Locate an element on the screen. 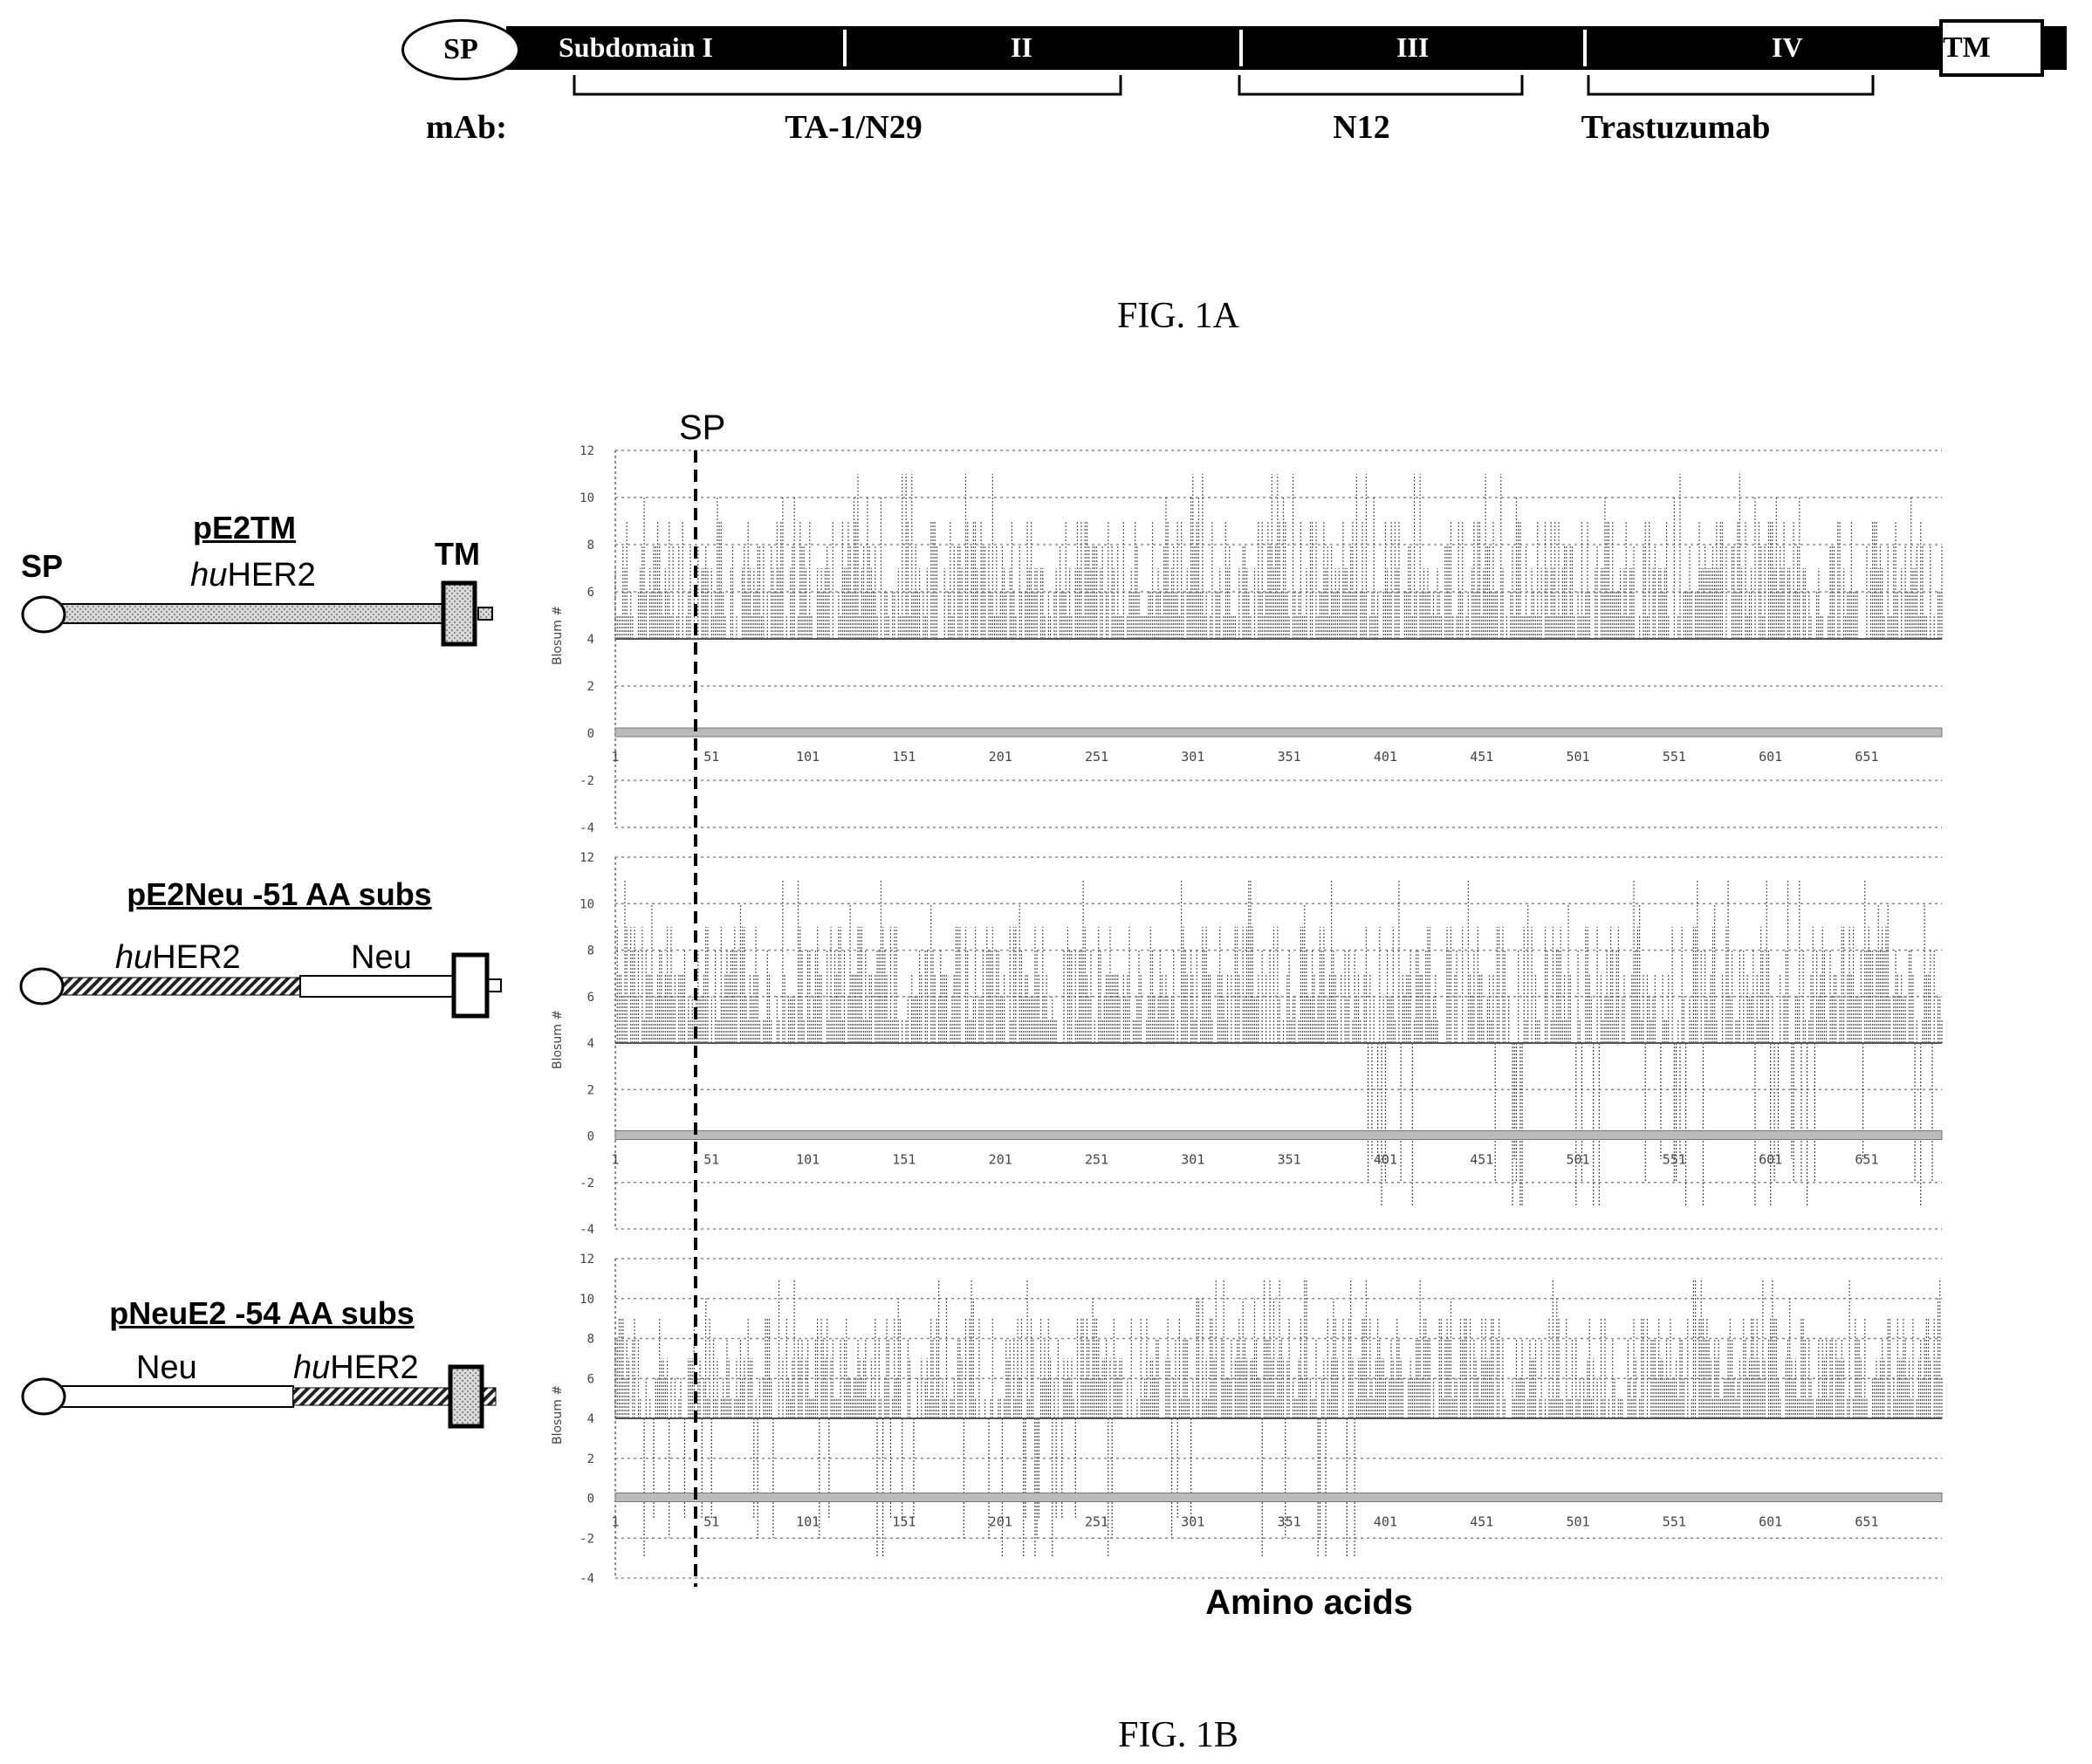 The height and width of the screenshot is (1764, 2092). mab-n12: N12 is located at coordinates (1361, 127).